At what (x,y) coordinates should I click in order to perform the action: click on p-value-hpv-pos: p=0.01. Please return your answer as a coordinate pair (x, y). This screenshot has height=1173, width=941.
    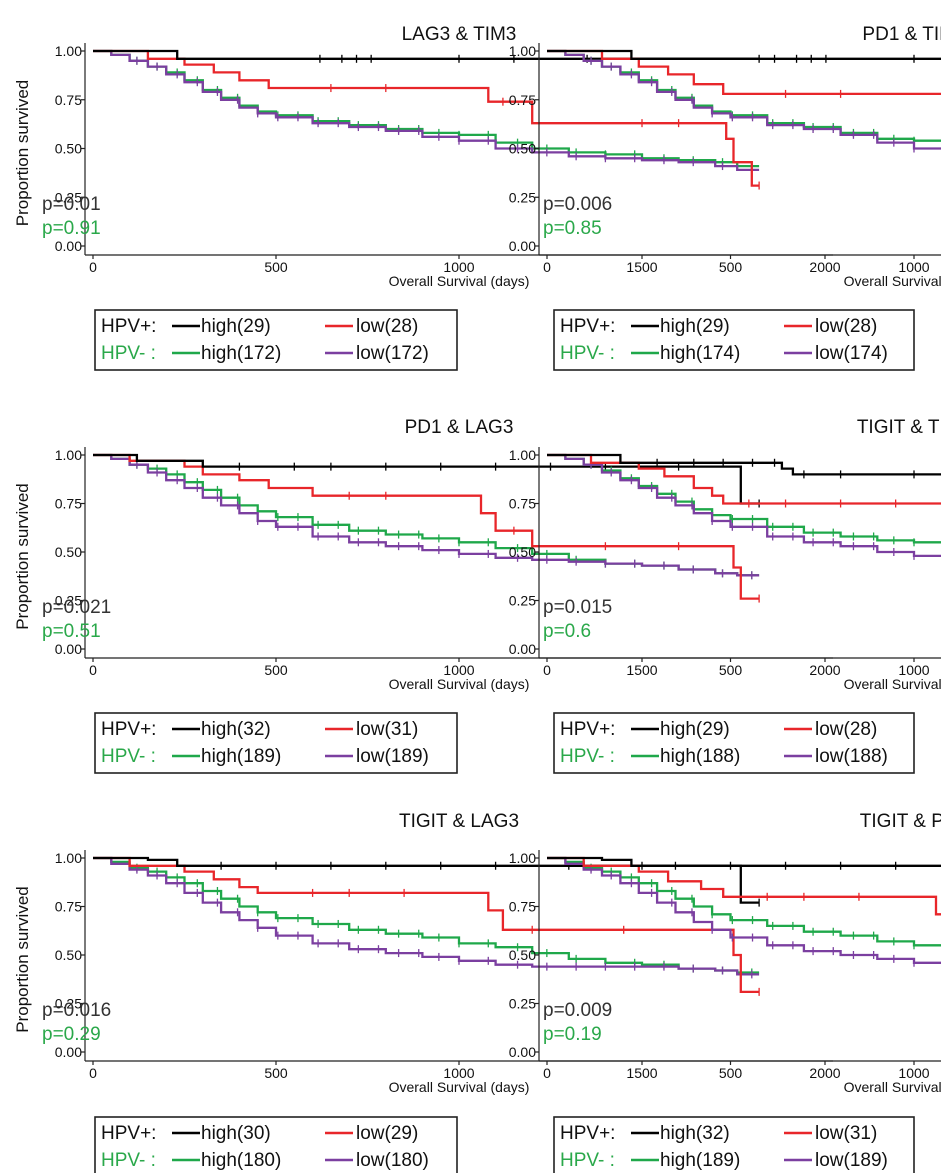
    Looking at the image, I should click on (71, 204).